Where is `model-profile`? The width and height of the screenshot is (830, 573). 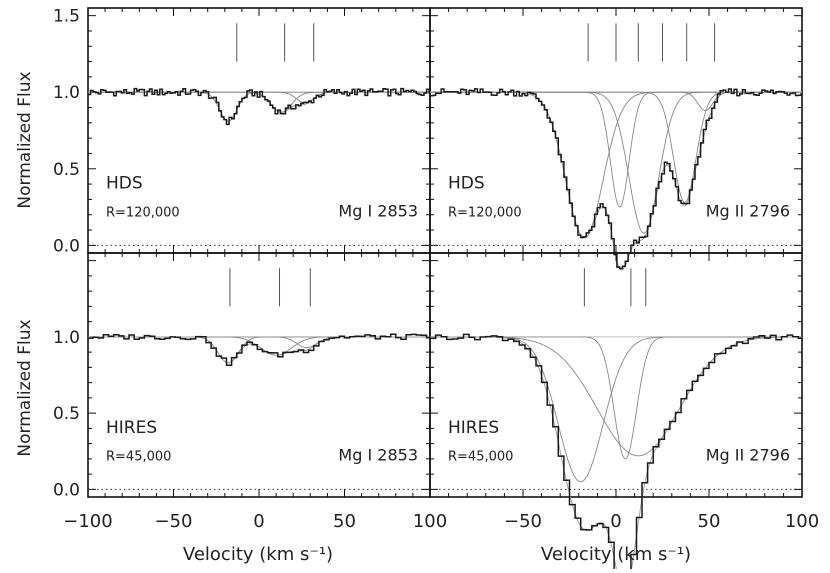
model-profile is located at coordinates (616, 181).